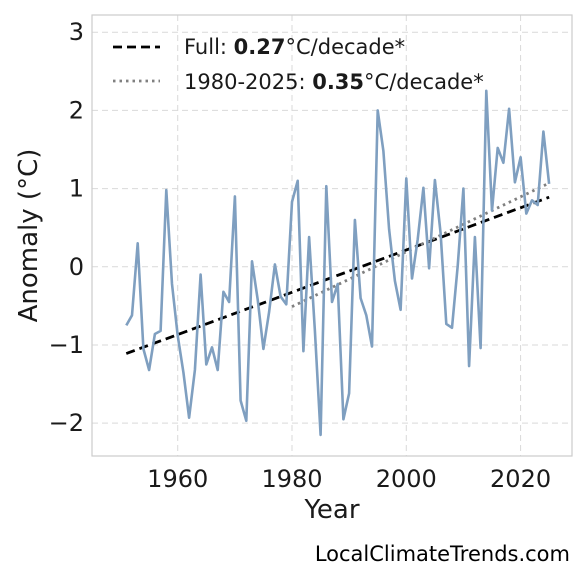  I want to click on y-tick-label: 1, so click(76, 189).